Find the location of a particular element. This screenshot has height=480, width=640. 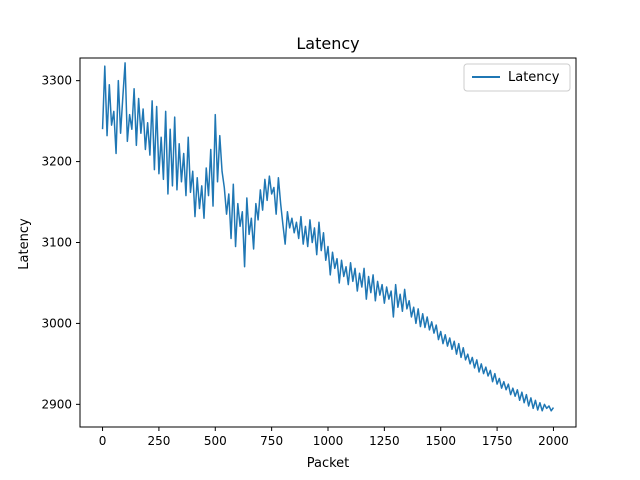

x-tick-label: 1500 is located at coordinates (440, 441).